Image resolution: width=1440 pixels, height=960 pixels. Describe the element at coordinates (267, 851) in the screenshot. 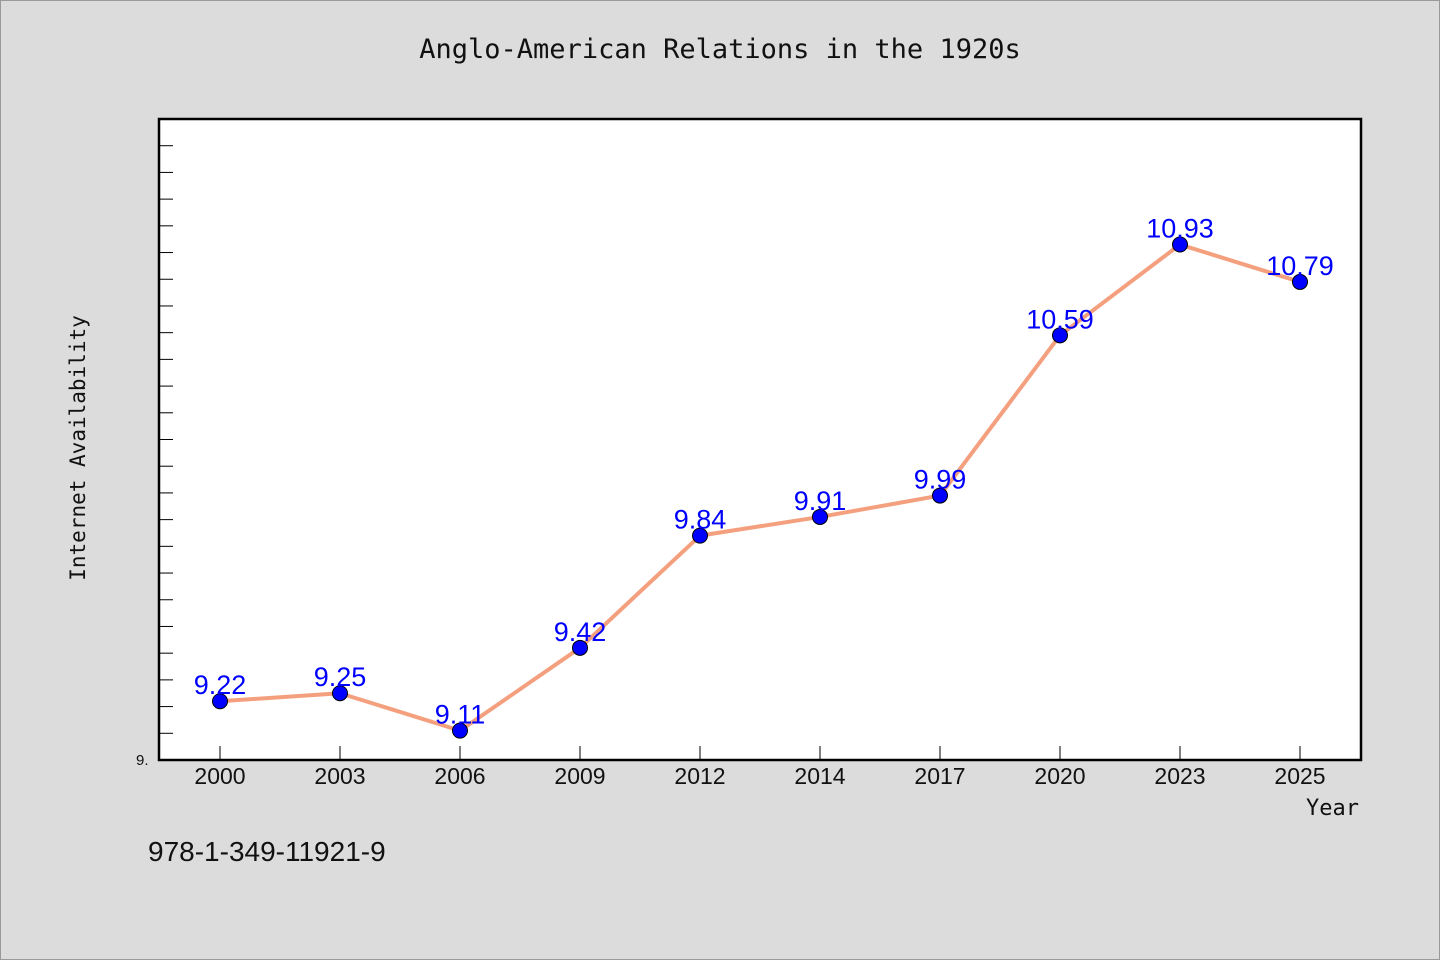

I see `isbn-text: 978-1-349-11921-9` at that location.